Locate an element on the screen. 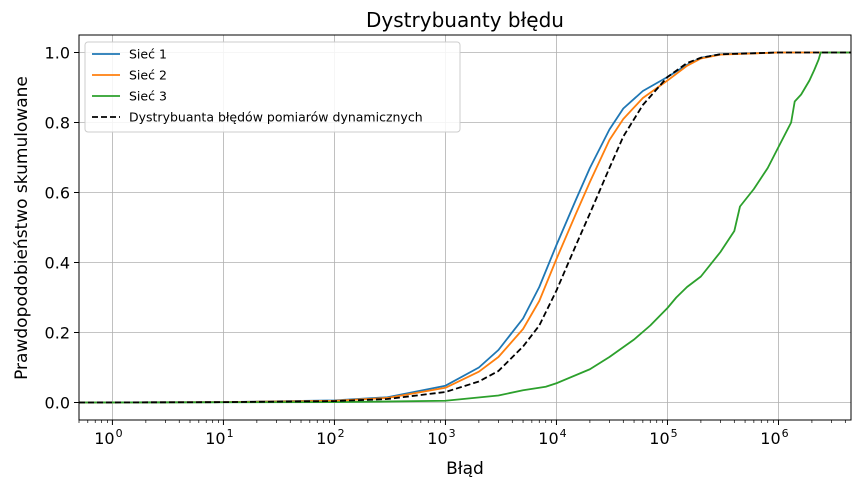  x-tick-exponent: 1 is located at coordinates (230, 433).